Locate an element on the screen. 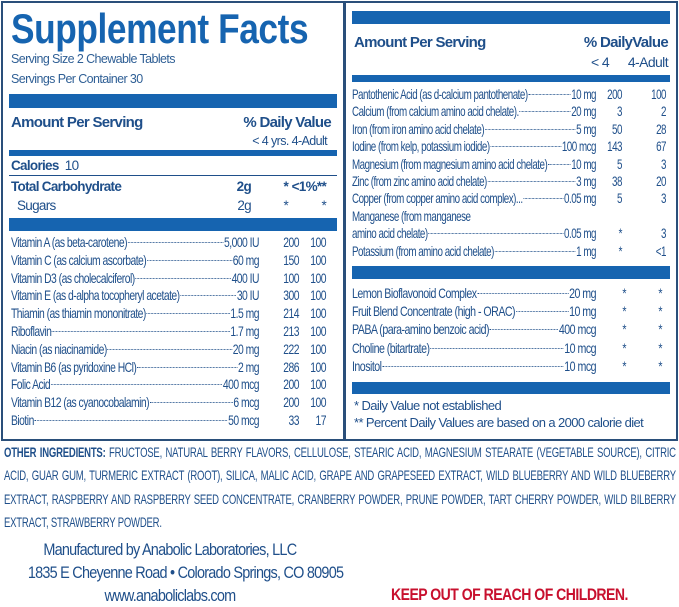 This screenshot has height=607, width=679. nutrient-amount: 0.05 mg is located at coordinates (580, 198).